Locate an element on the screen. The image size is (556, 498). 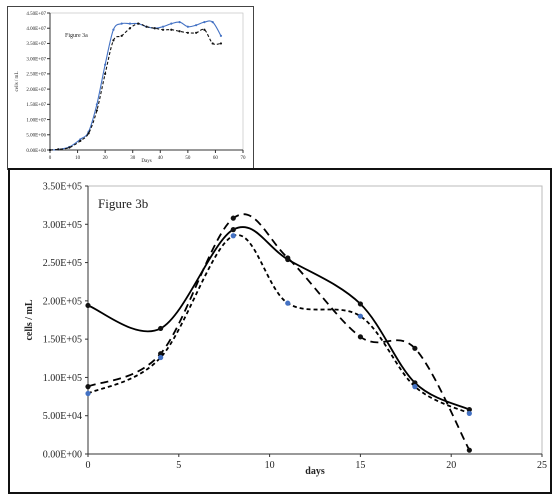
y-tick-label: 3.50E+07 is located at coordinates (36, 44).